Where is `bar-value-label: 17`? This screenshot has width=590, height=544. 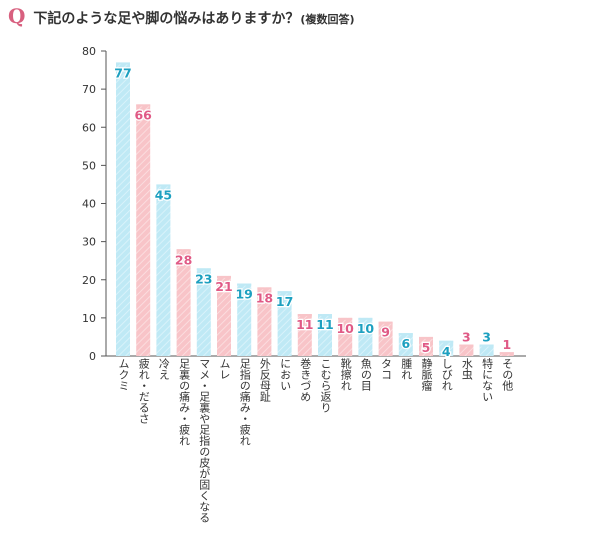 bar-value-label: 17 is located at coordinates (284, 301).